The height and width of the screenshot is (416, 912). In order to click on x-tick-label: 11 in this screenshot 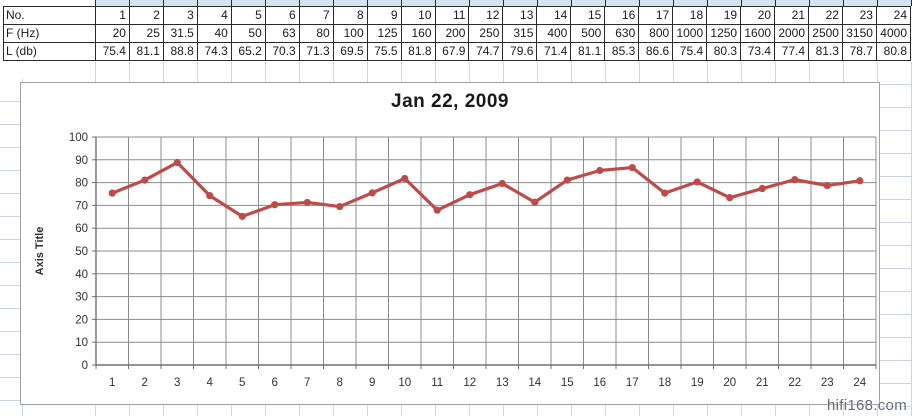, I will do `click(437, 383)`.